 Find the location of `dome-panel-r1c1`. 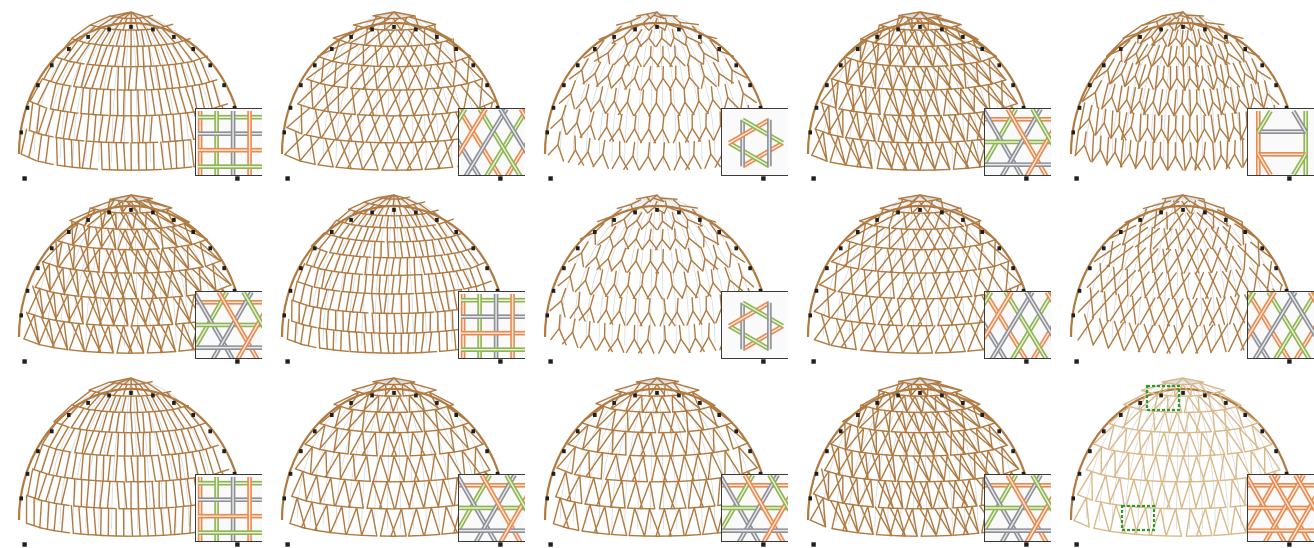

dome-panel-r1c1 is located at coordinates (131, 91).